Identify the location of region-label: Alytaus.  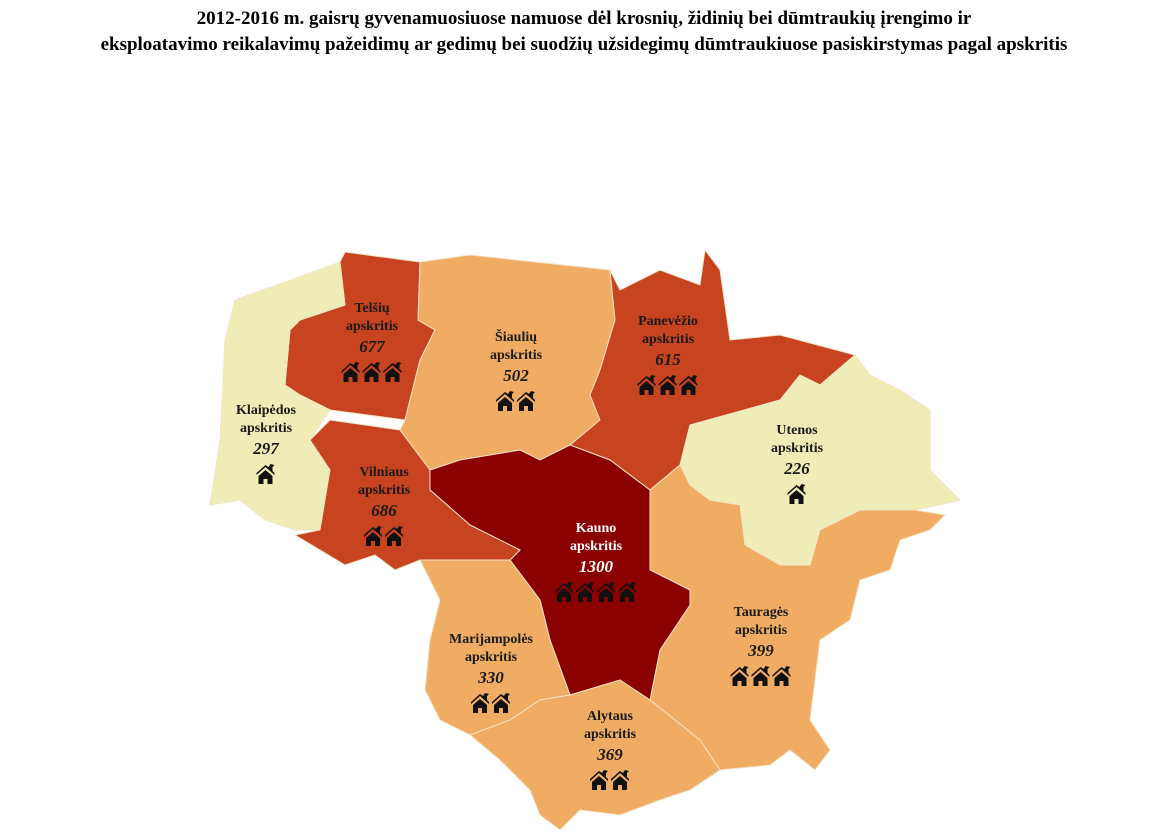
(610, 716).